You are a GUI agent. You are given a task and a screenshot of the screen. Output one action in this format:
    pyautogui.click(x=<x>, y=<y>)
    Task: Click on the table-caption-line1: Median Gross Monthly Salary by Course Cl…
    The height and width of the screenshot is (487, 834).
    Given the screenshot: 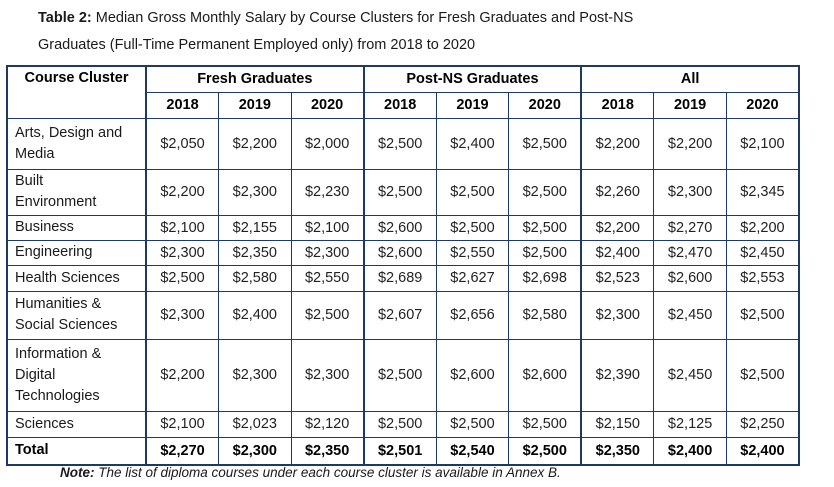 What is the action you would take?
    pyautogui.click(x=362, y=18)
    